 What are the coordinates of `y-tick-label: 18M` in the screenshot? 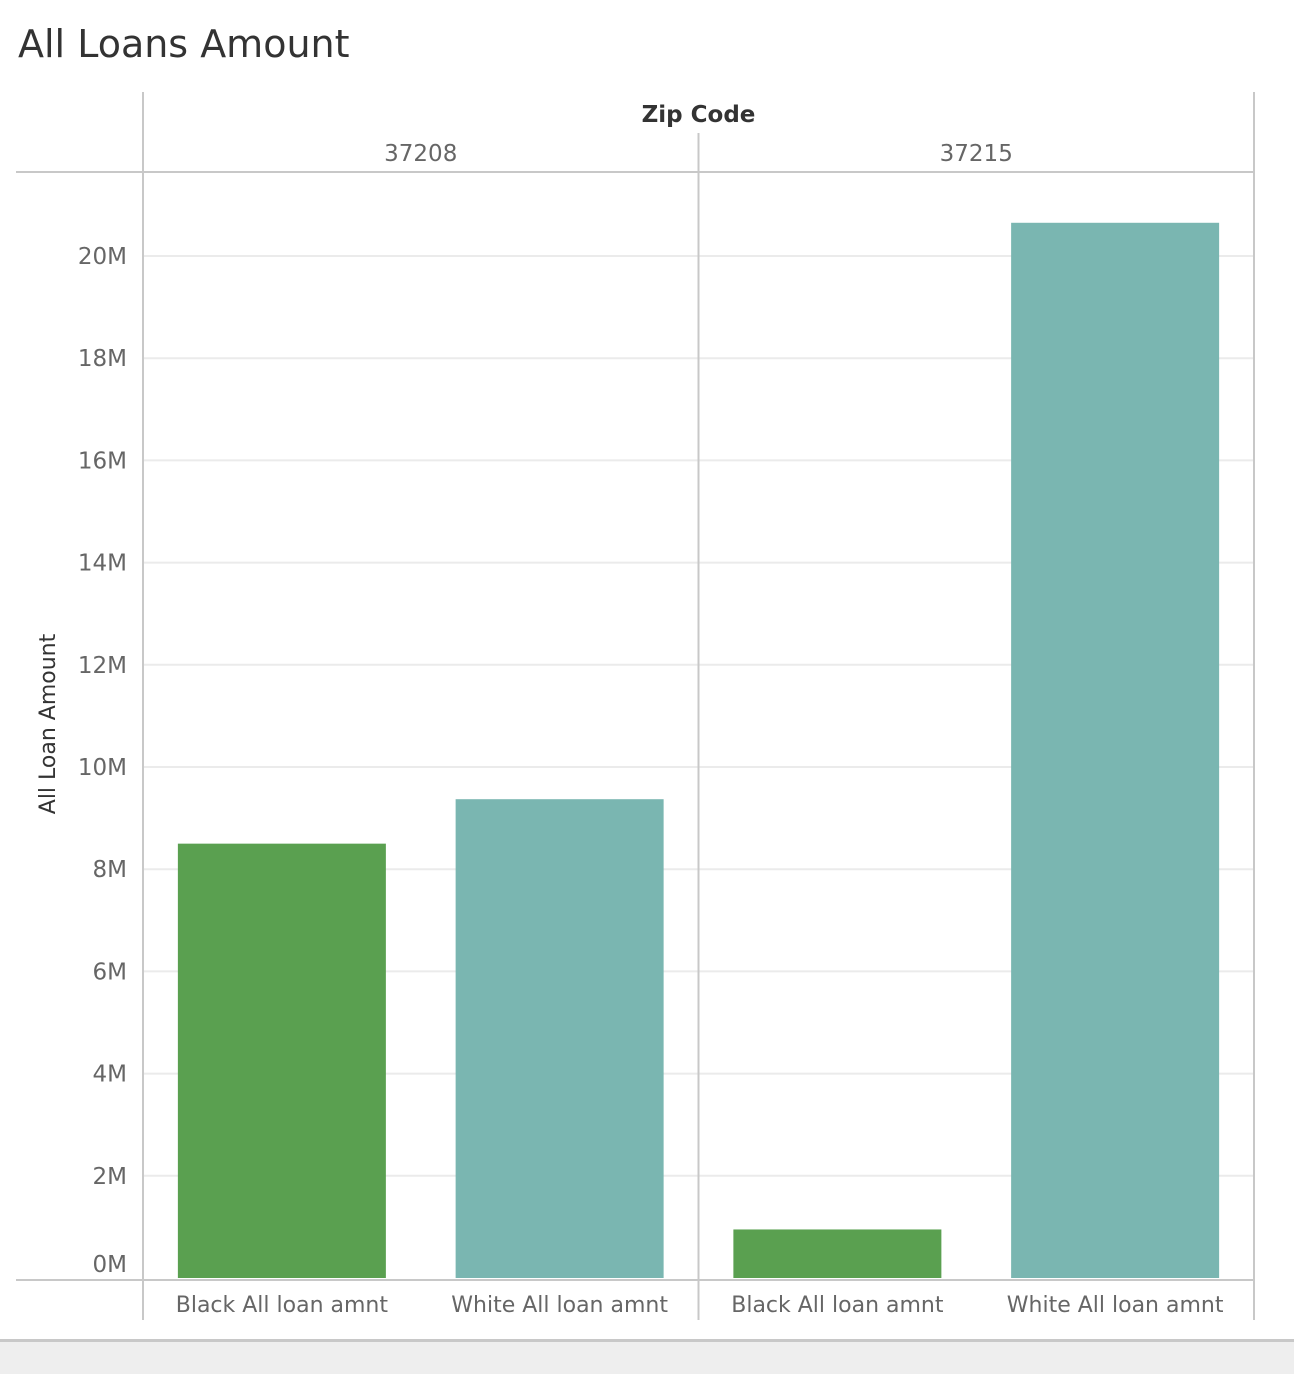 It's located at (102, 359).